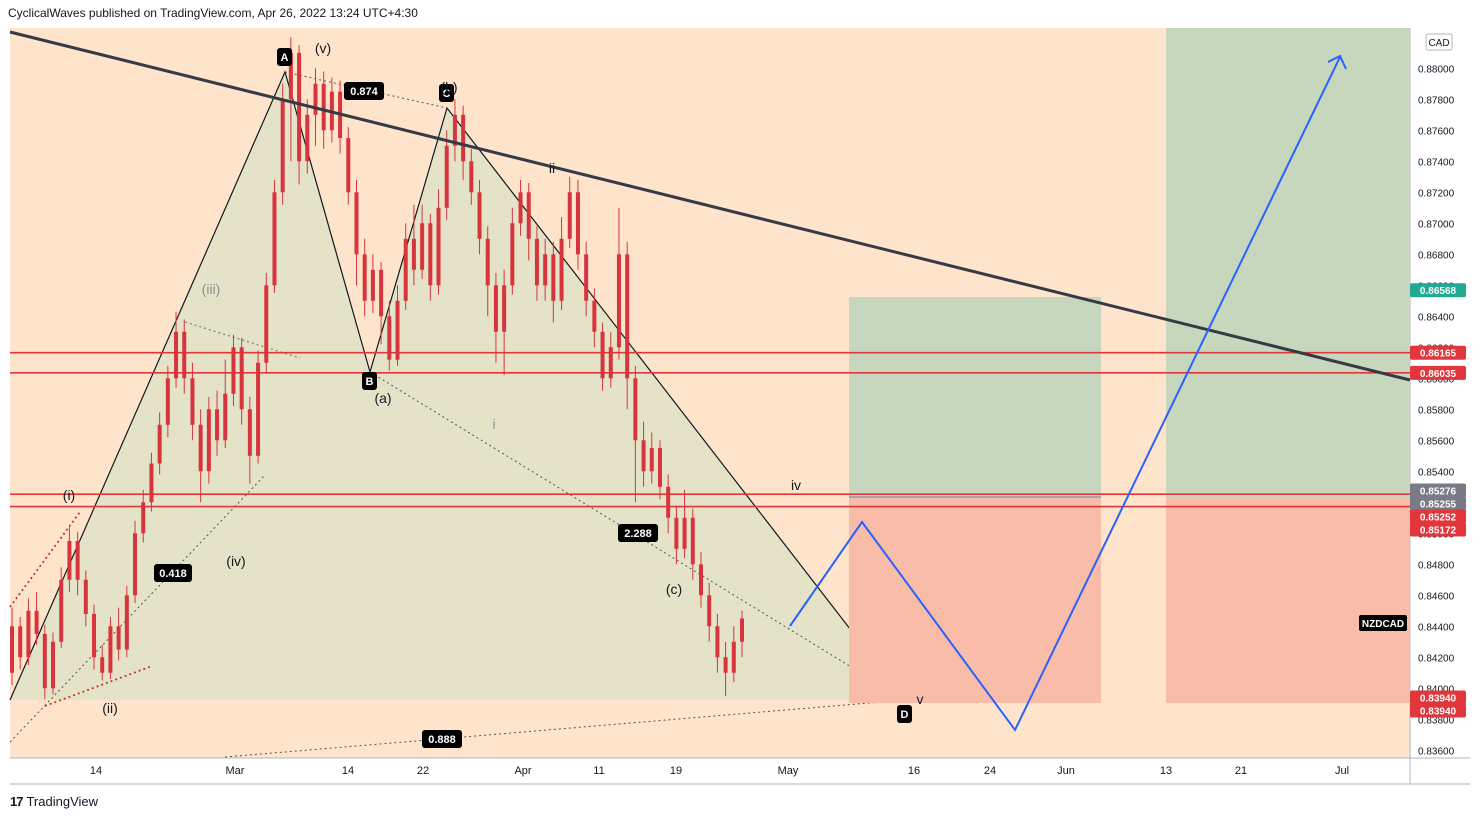 The image size is (1478, 820). Describe the element at coordinates (370, 382) in the screenshot. I see `label-B: B` at that location.